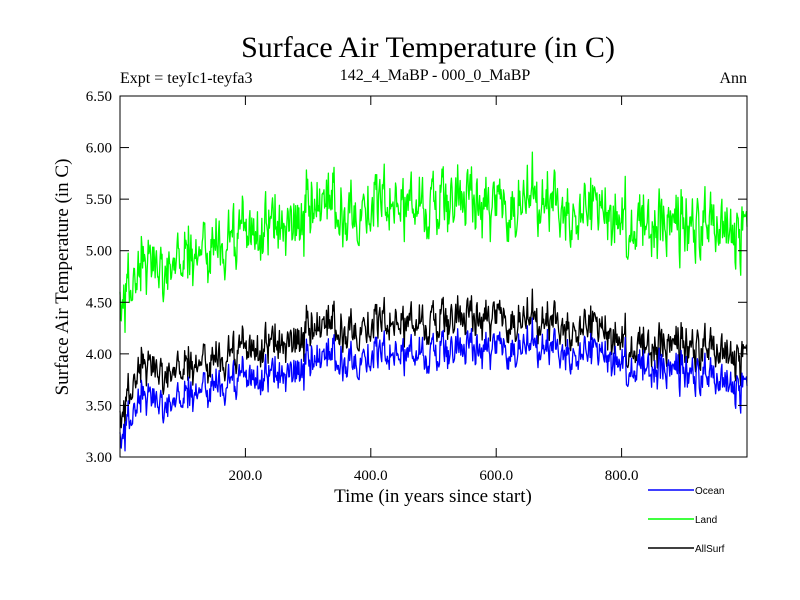 This screenshot has height=600, width=800. I want to click on y-axis-label: Surface Air Temperature (in C), so click(62, 277).